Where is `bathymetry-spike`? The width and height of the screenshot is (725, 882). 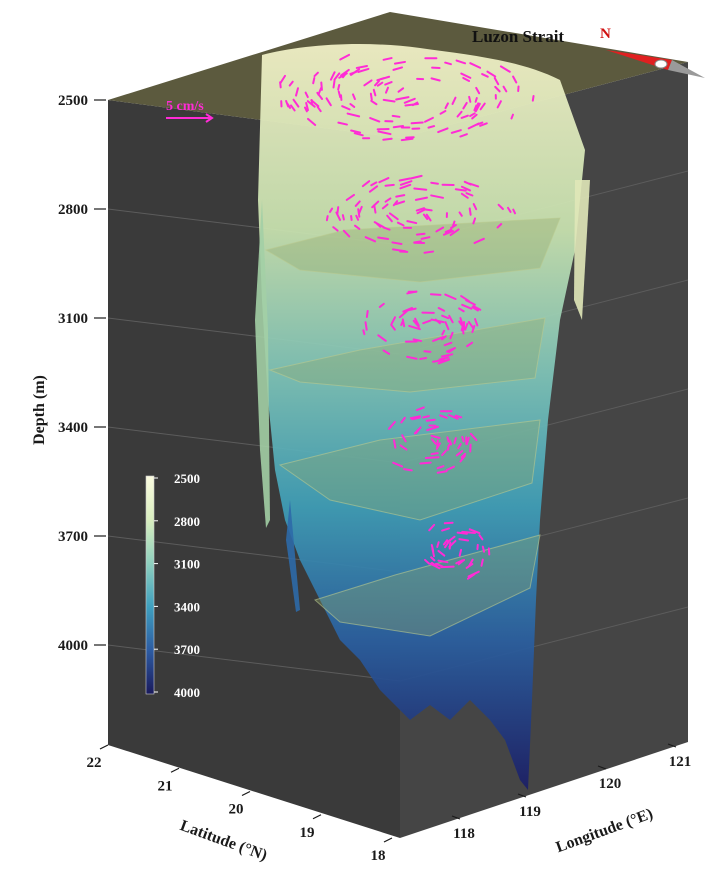
bathymetry-spike is located at coordinates (582, 250).